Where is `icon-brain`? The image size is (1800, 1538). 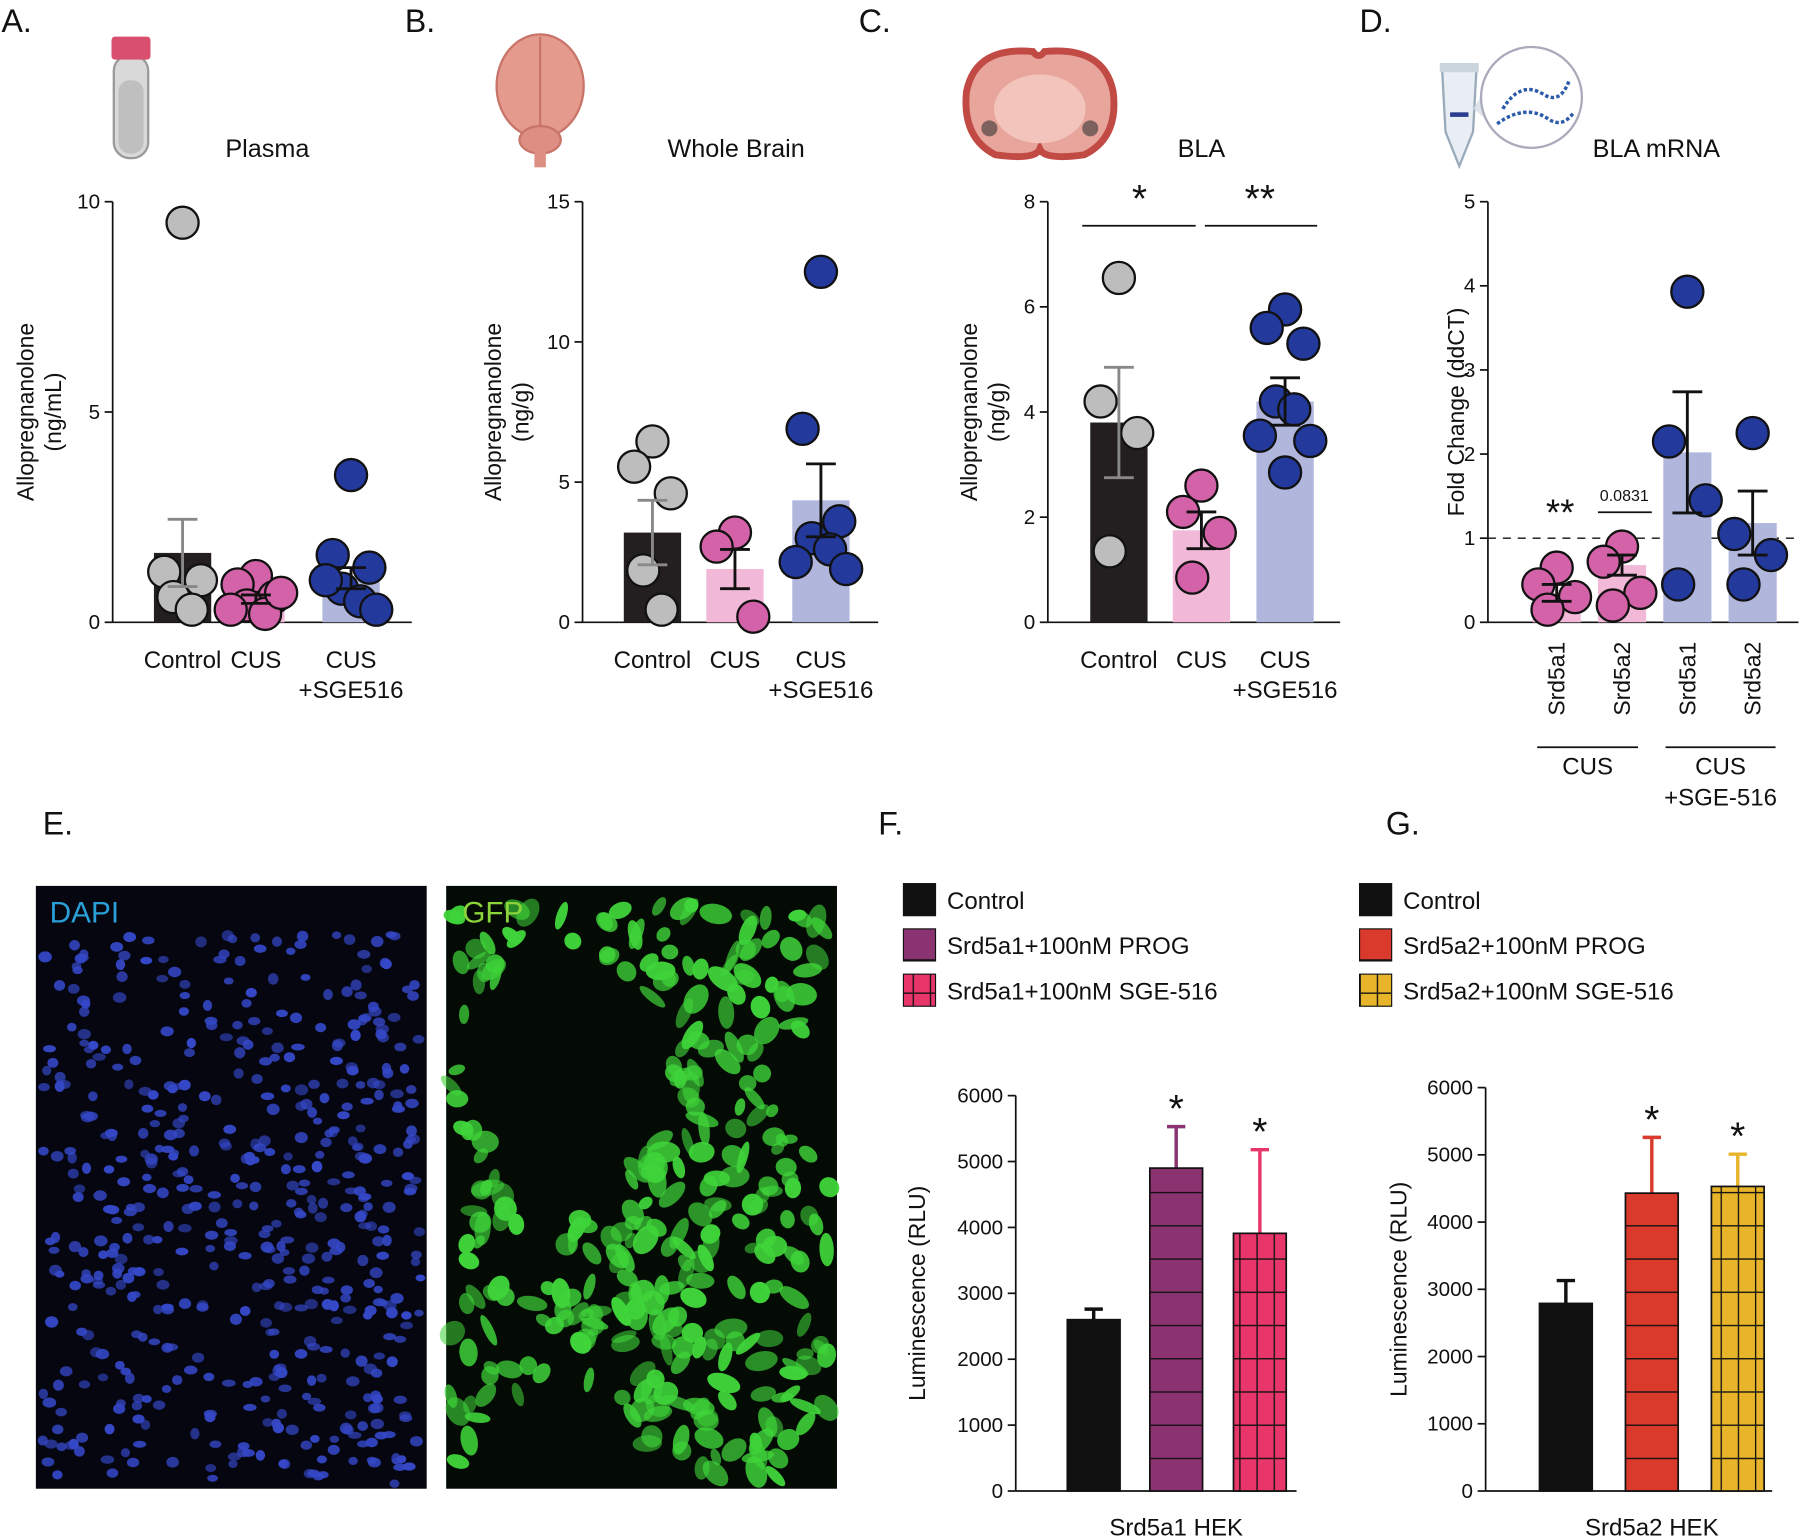 icon-brain is located at coordinates (540, 100).